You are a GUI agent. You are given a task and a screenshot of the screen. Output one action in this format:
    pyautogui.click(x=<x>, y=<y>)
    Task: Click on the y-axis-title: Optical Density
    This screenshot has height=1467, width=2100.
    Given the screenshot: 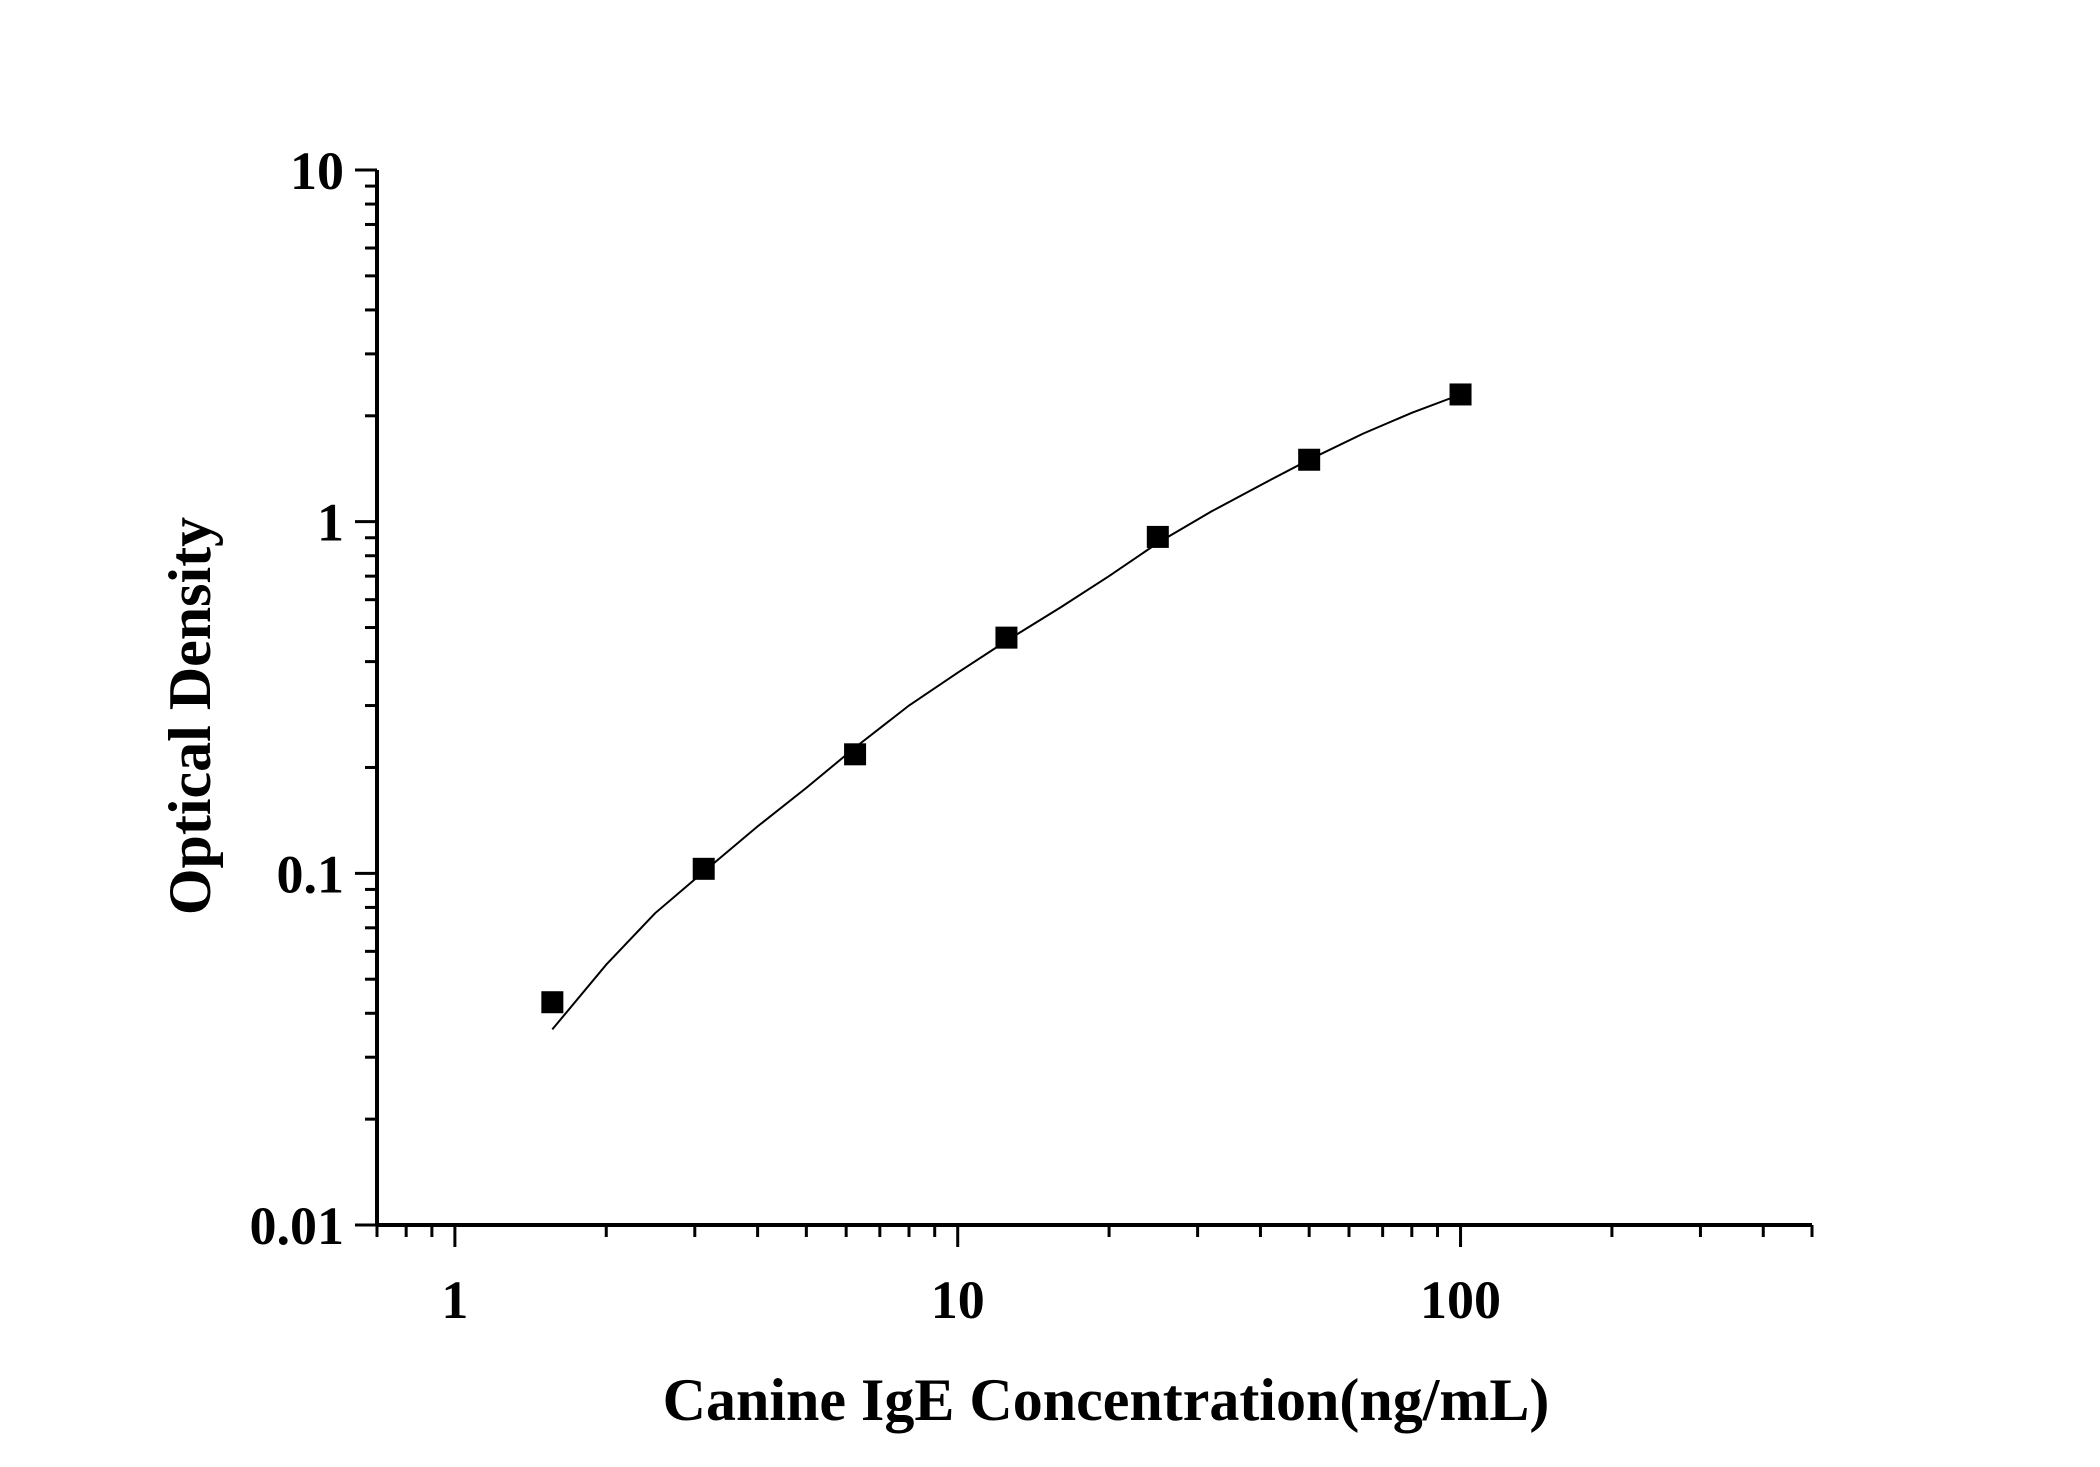 What is the action you would take?
    pyautogui.click(x=190, y=716)
    